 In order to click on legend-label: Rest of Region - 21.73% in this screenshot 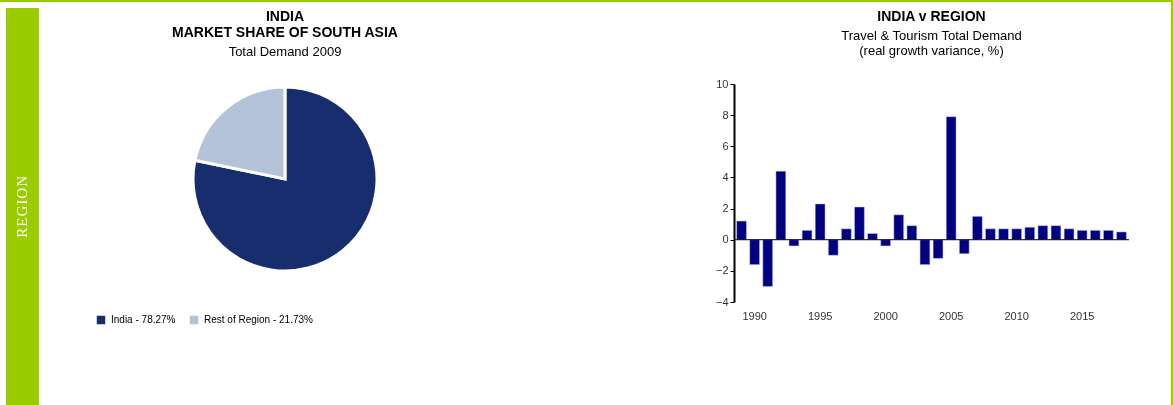, I will do `click(259, 319)`.